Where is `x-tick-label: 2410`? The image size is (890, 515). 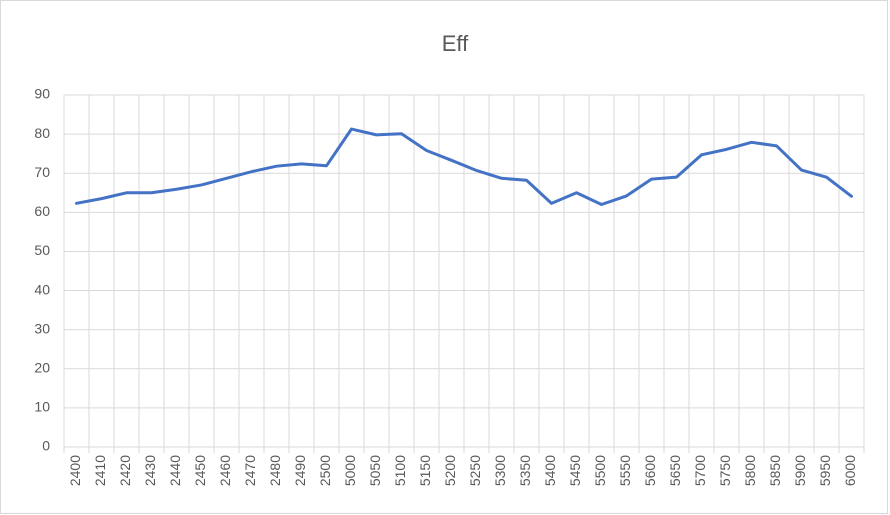 x-tick-label: 2410 is located at coordinates (100, 470).